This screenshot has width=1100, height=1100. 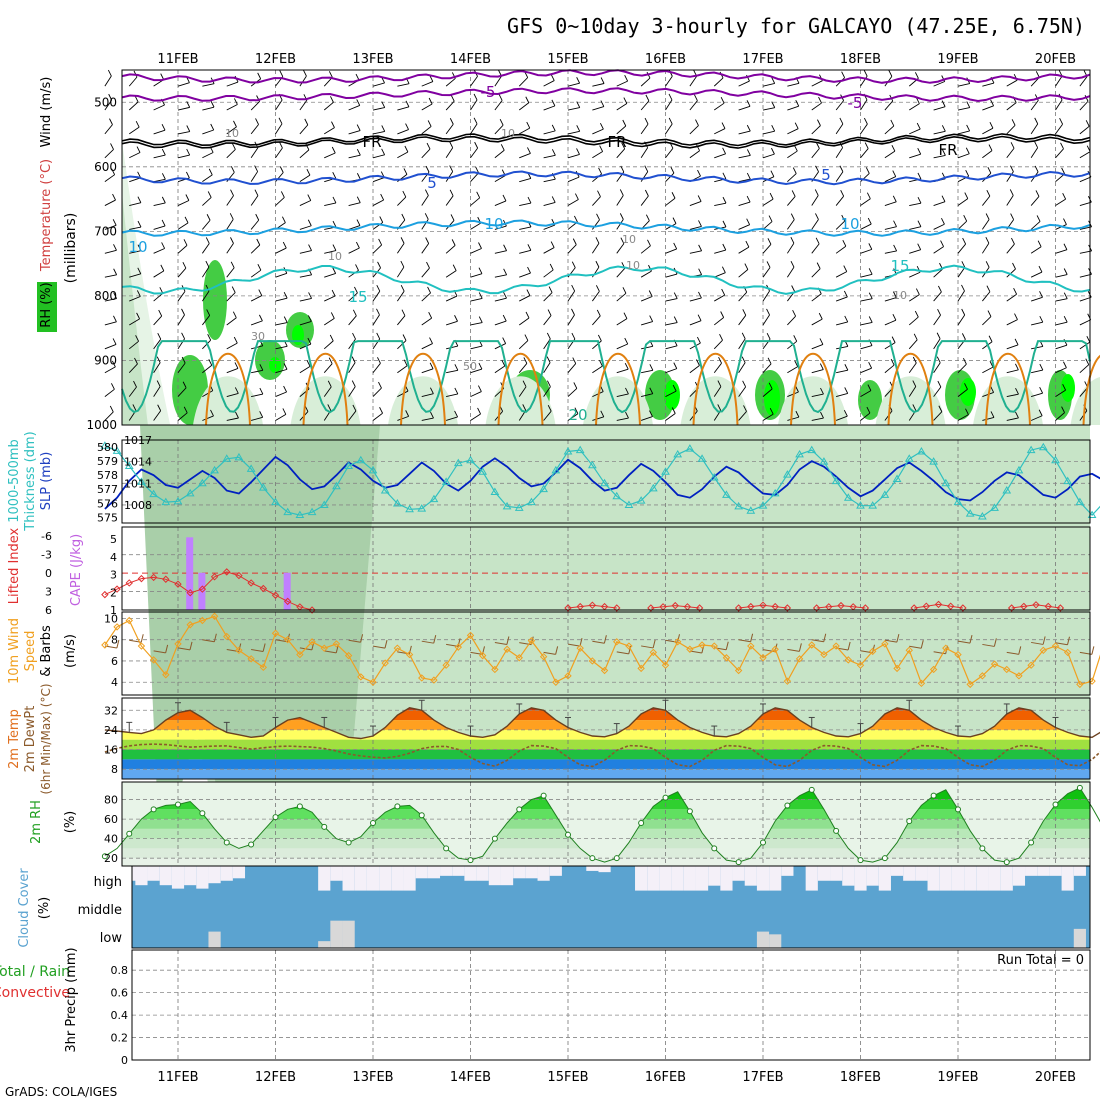 What do you see at coordinates (46, 215) in the screenshot?
I see `upper-temp-label: Temperature (°C)` at bounding box center [46, 215].